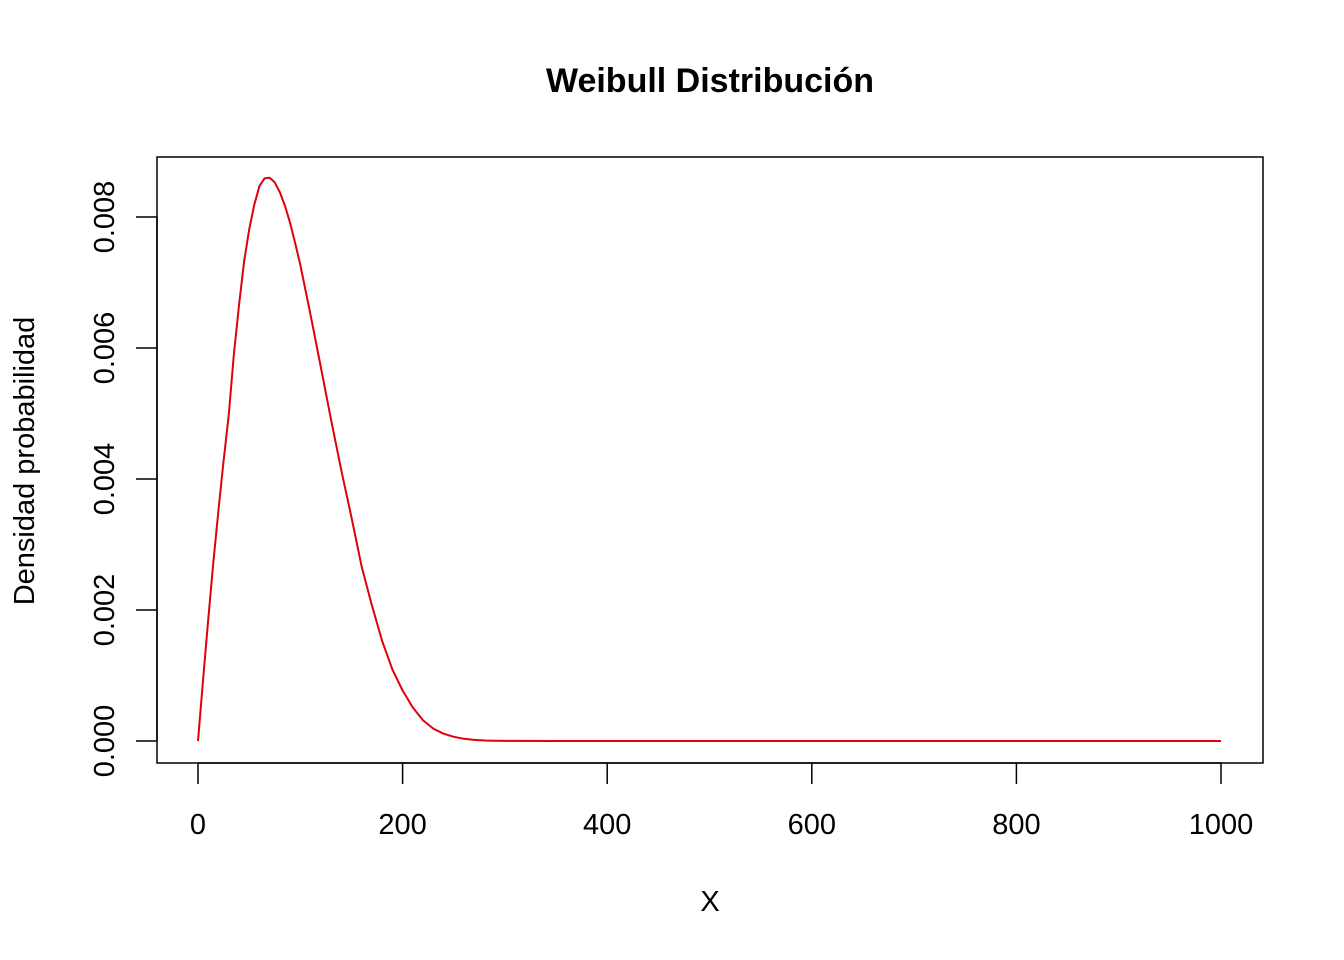  I want to click on x-tick-label: 0, so click(198, 825).